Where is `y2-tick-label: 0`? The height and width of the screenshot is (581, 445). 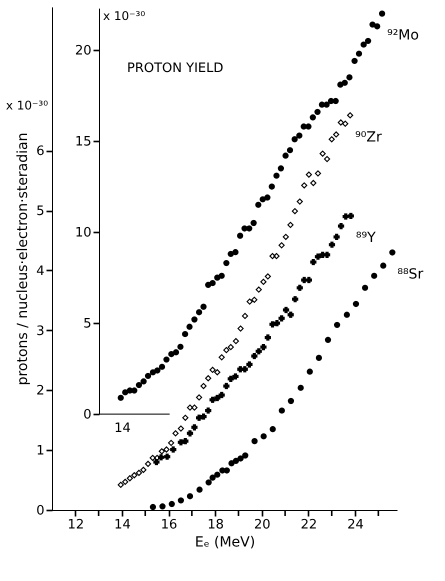 y2-tick-label: 0 is located at coordinates (87, 415).